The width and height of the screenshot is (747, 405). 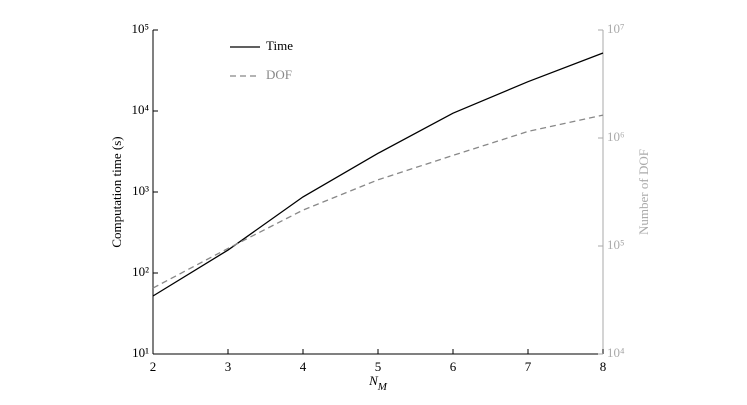 I want to click on y-tick-label: 10⁴, so click(x=140, y=109).